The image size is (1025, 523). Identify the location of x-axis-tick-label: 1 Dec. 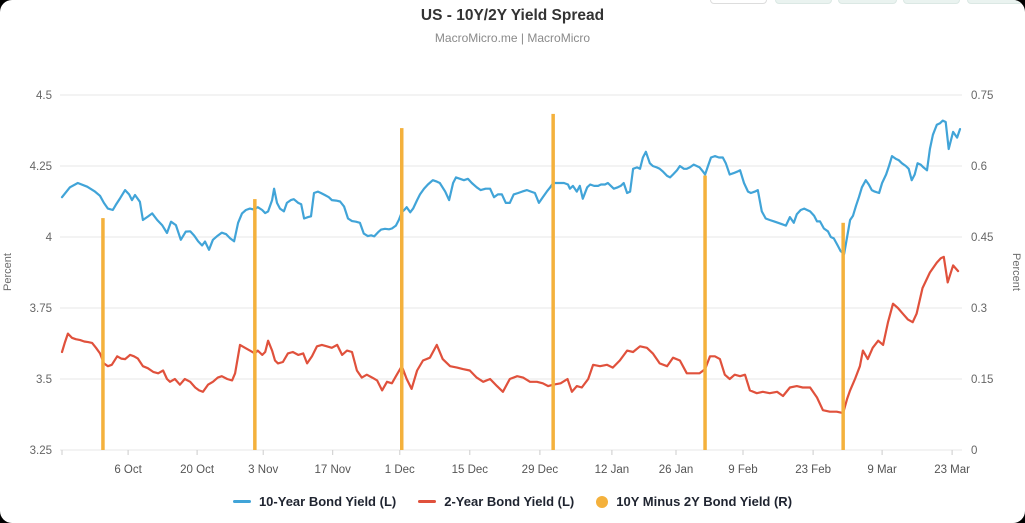
(400, 470).